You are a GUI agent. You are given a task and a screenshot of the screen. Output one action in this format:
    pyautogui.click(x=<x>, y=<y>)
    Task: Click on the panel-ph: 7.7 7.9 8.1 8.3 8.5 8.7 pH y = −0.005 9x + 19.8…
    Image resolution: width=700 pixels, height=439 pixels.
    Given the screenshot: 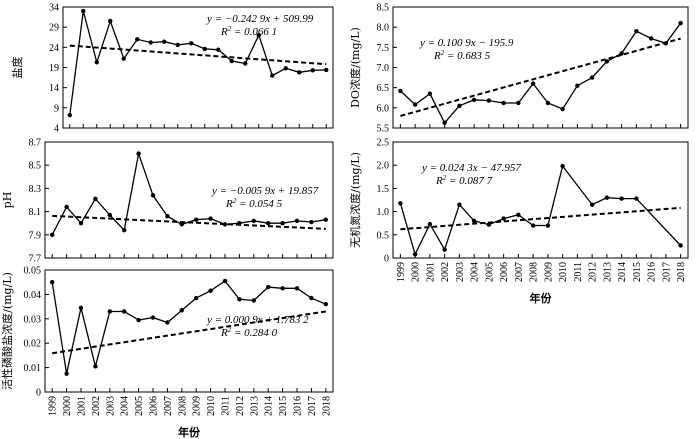 What is the action you would take?
    pyautogui.click(x=167, y=201)
    